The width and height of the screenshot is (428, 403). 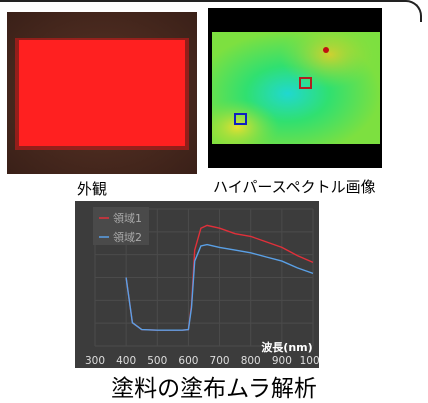 What do you see at coordinates (240, 119) in the screenshot?
I see `region2-marker` at bounding box center [240, 119].